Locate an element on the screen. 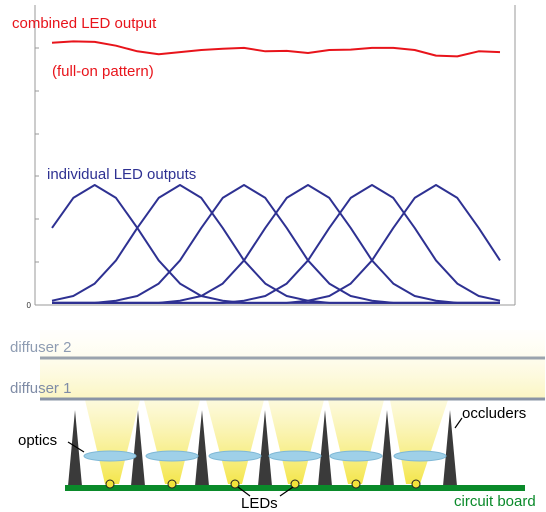  diffused-light is located at coordinates (292, 365).